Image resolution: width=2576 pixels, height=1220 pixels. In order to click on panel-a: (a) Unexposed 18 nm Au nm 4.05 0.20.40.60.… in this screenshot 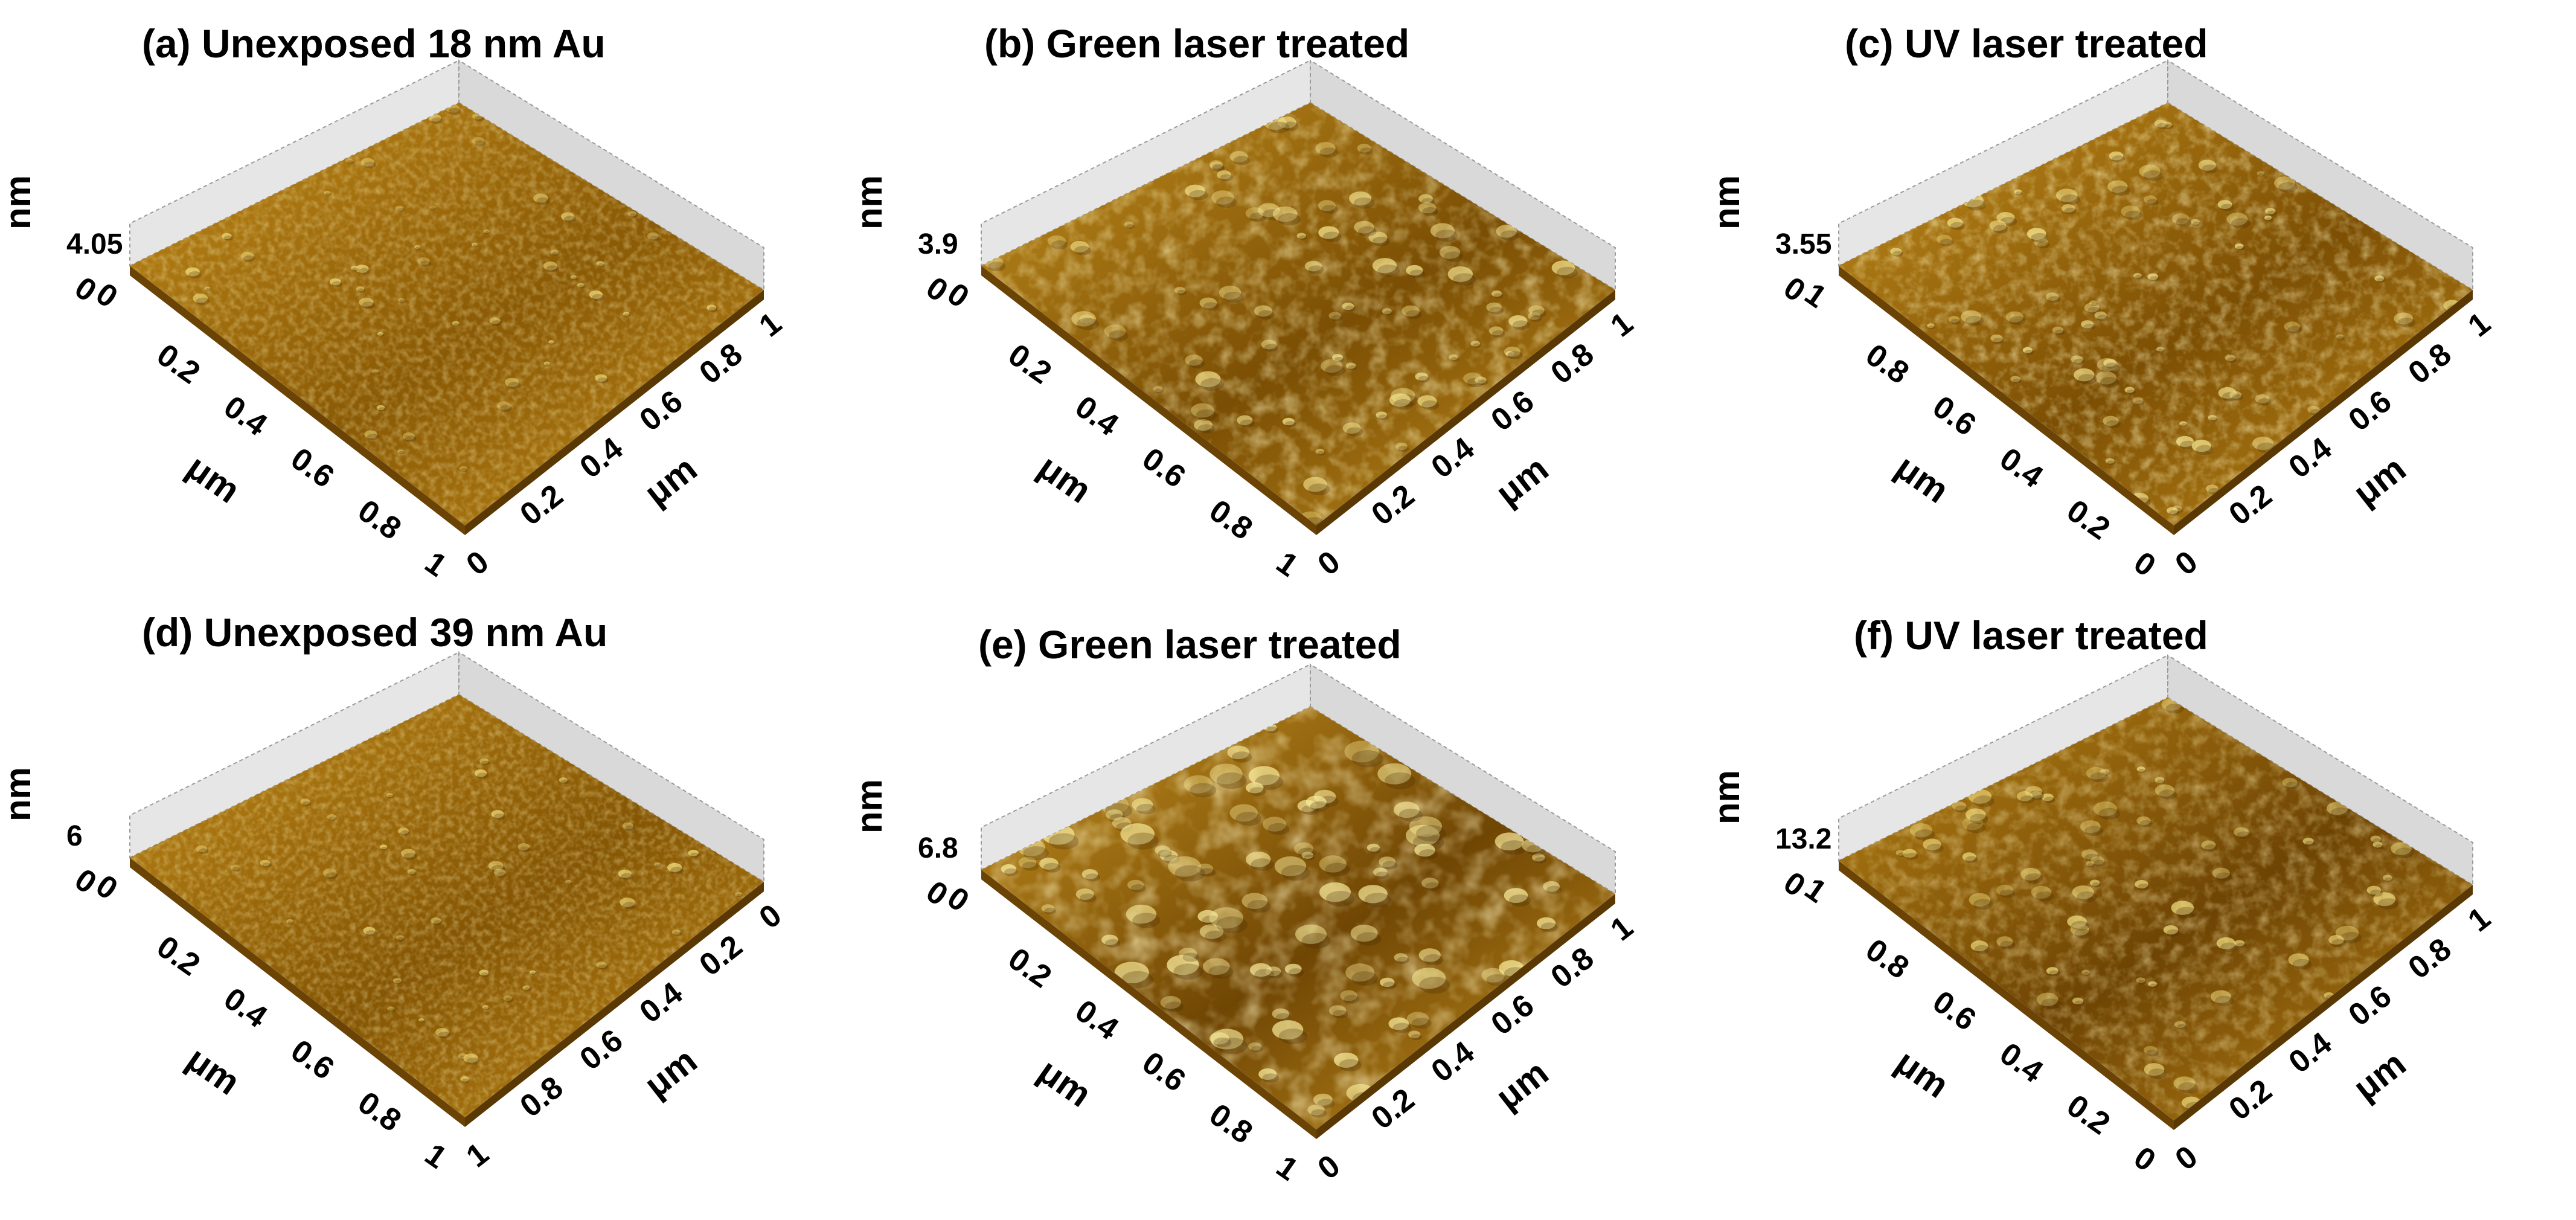, I will do `click(394, 302)`.